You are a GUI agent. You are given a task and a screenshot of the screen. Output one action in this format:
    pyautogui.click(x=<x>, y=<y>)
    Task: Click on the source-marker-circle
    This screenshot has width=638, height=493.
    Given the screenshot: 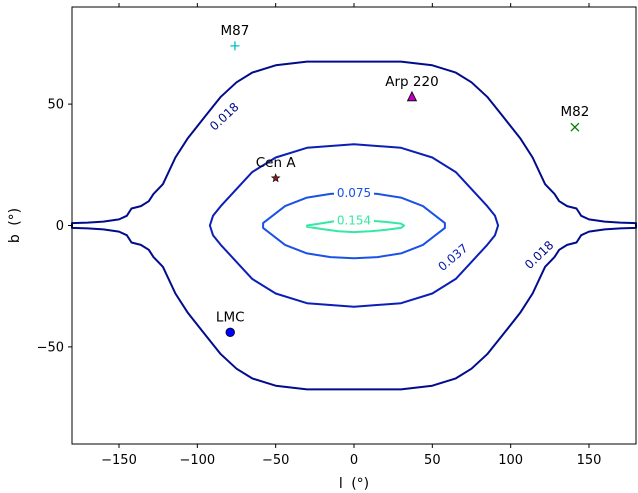 What is the action you would take?
    pyautogui.click(x=230, y=332)
    